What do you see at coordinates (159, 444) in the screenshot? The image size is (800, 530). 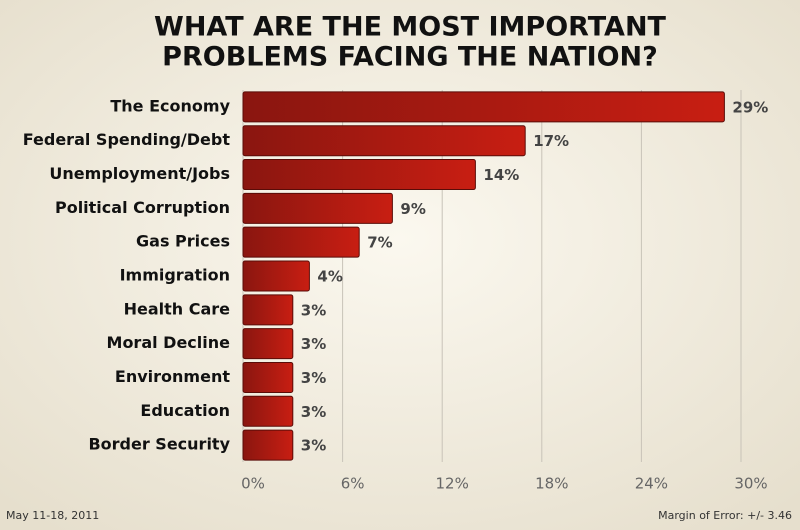 I see `category-label: Border Security` at bounding box center [159, 444].